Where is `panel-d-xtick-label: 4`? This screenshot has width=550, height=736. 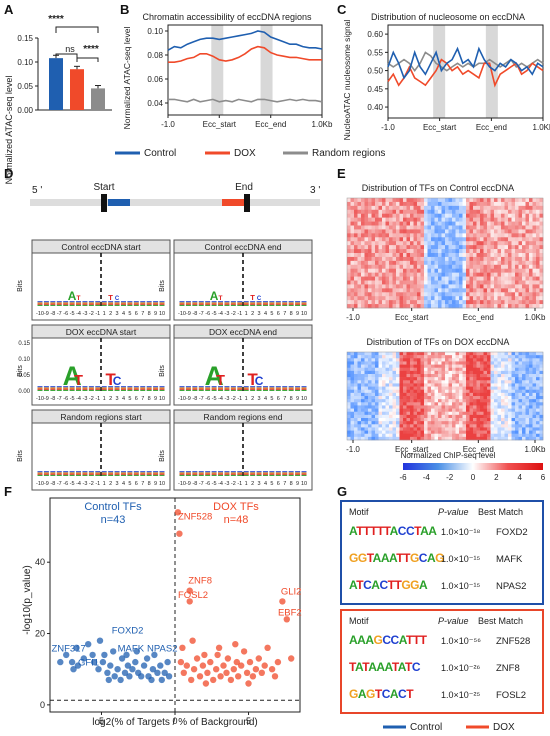 panel-d-xtick-label: 4 is located at coordinates (123, 314).